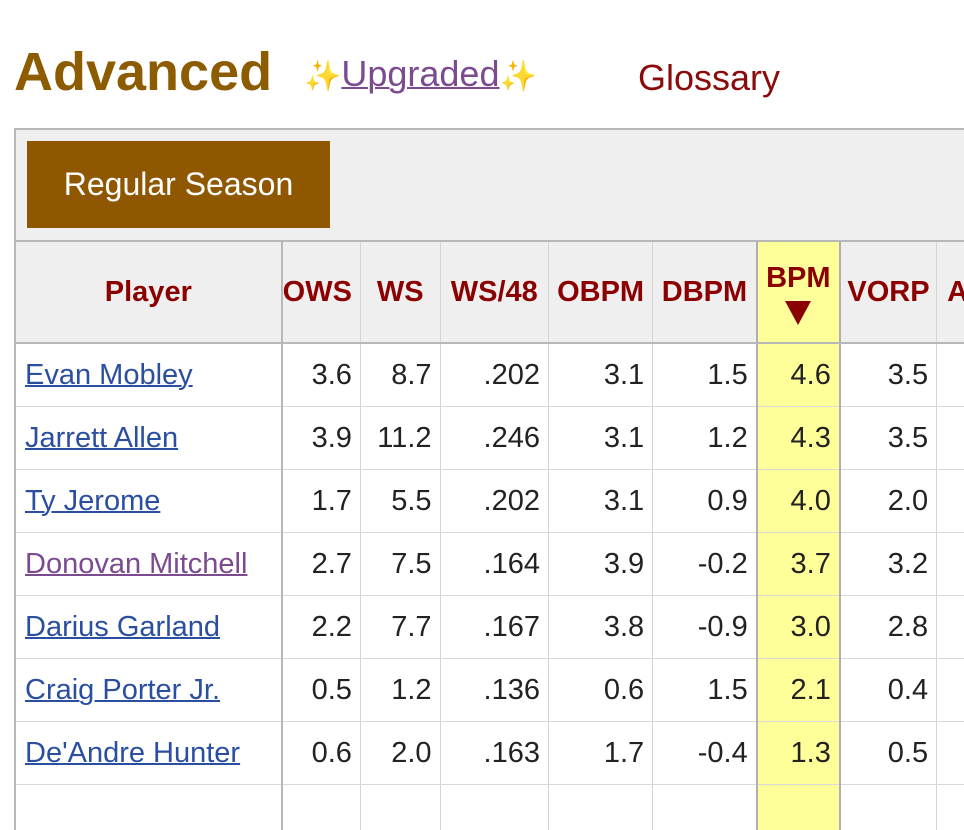  What do you see at coordinates (321, 292) in the screenshot?
I see `column-header-ows: OWS` at bounding box center [321, 292].